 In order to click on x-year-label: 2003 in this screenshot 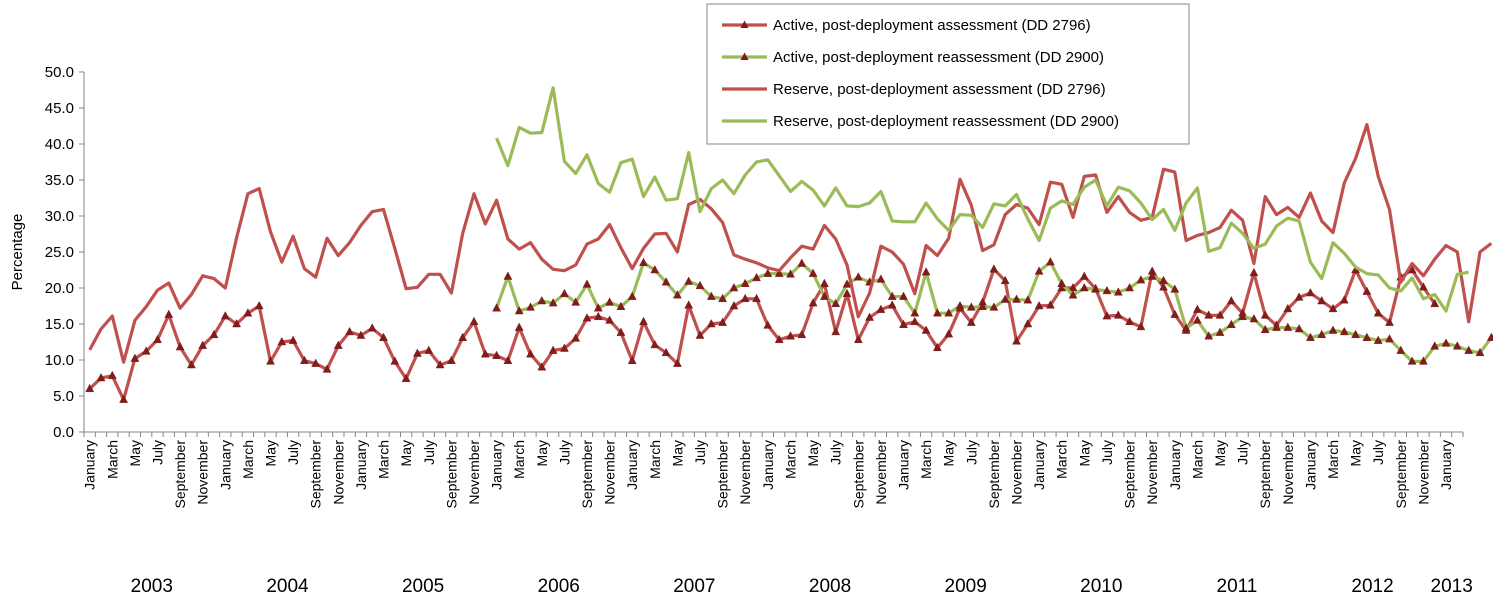, I will do `click(152, 586)`.